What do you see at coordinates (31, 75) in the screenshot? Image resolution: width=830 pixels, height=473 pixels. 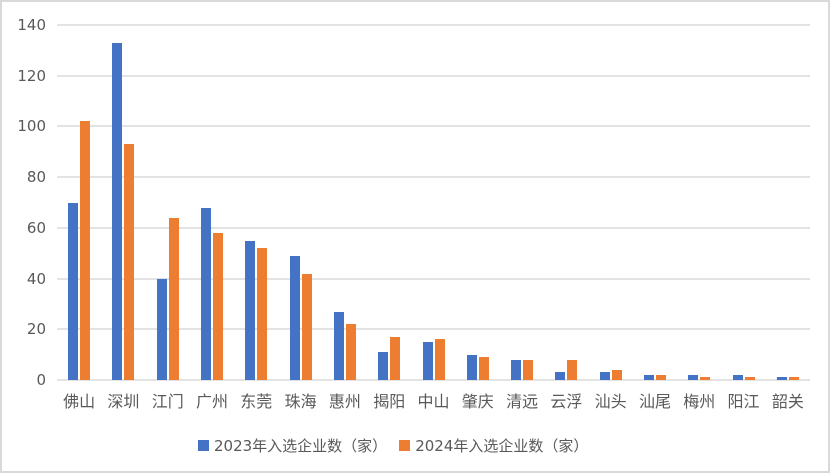 I see `y-tick-label: 120` at bounding box center [31, 75].